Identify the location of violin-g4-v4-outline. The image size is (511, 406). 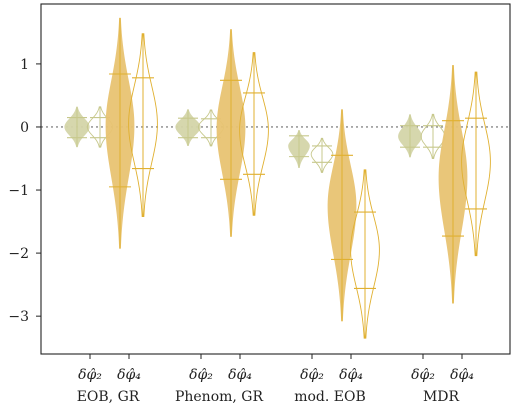
(476, 164).